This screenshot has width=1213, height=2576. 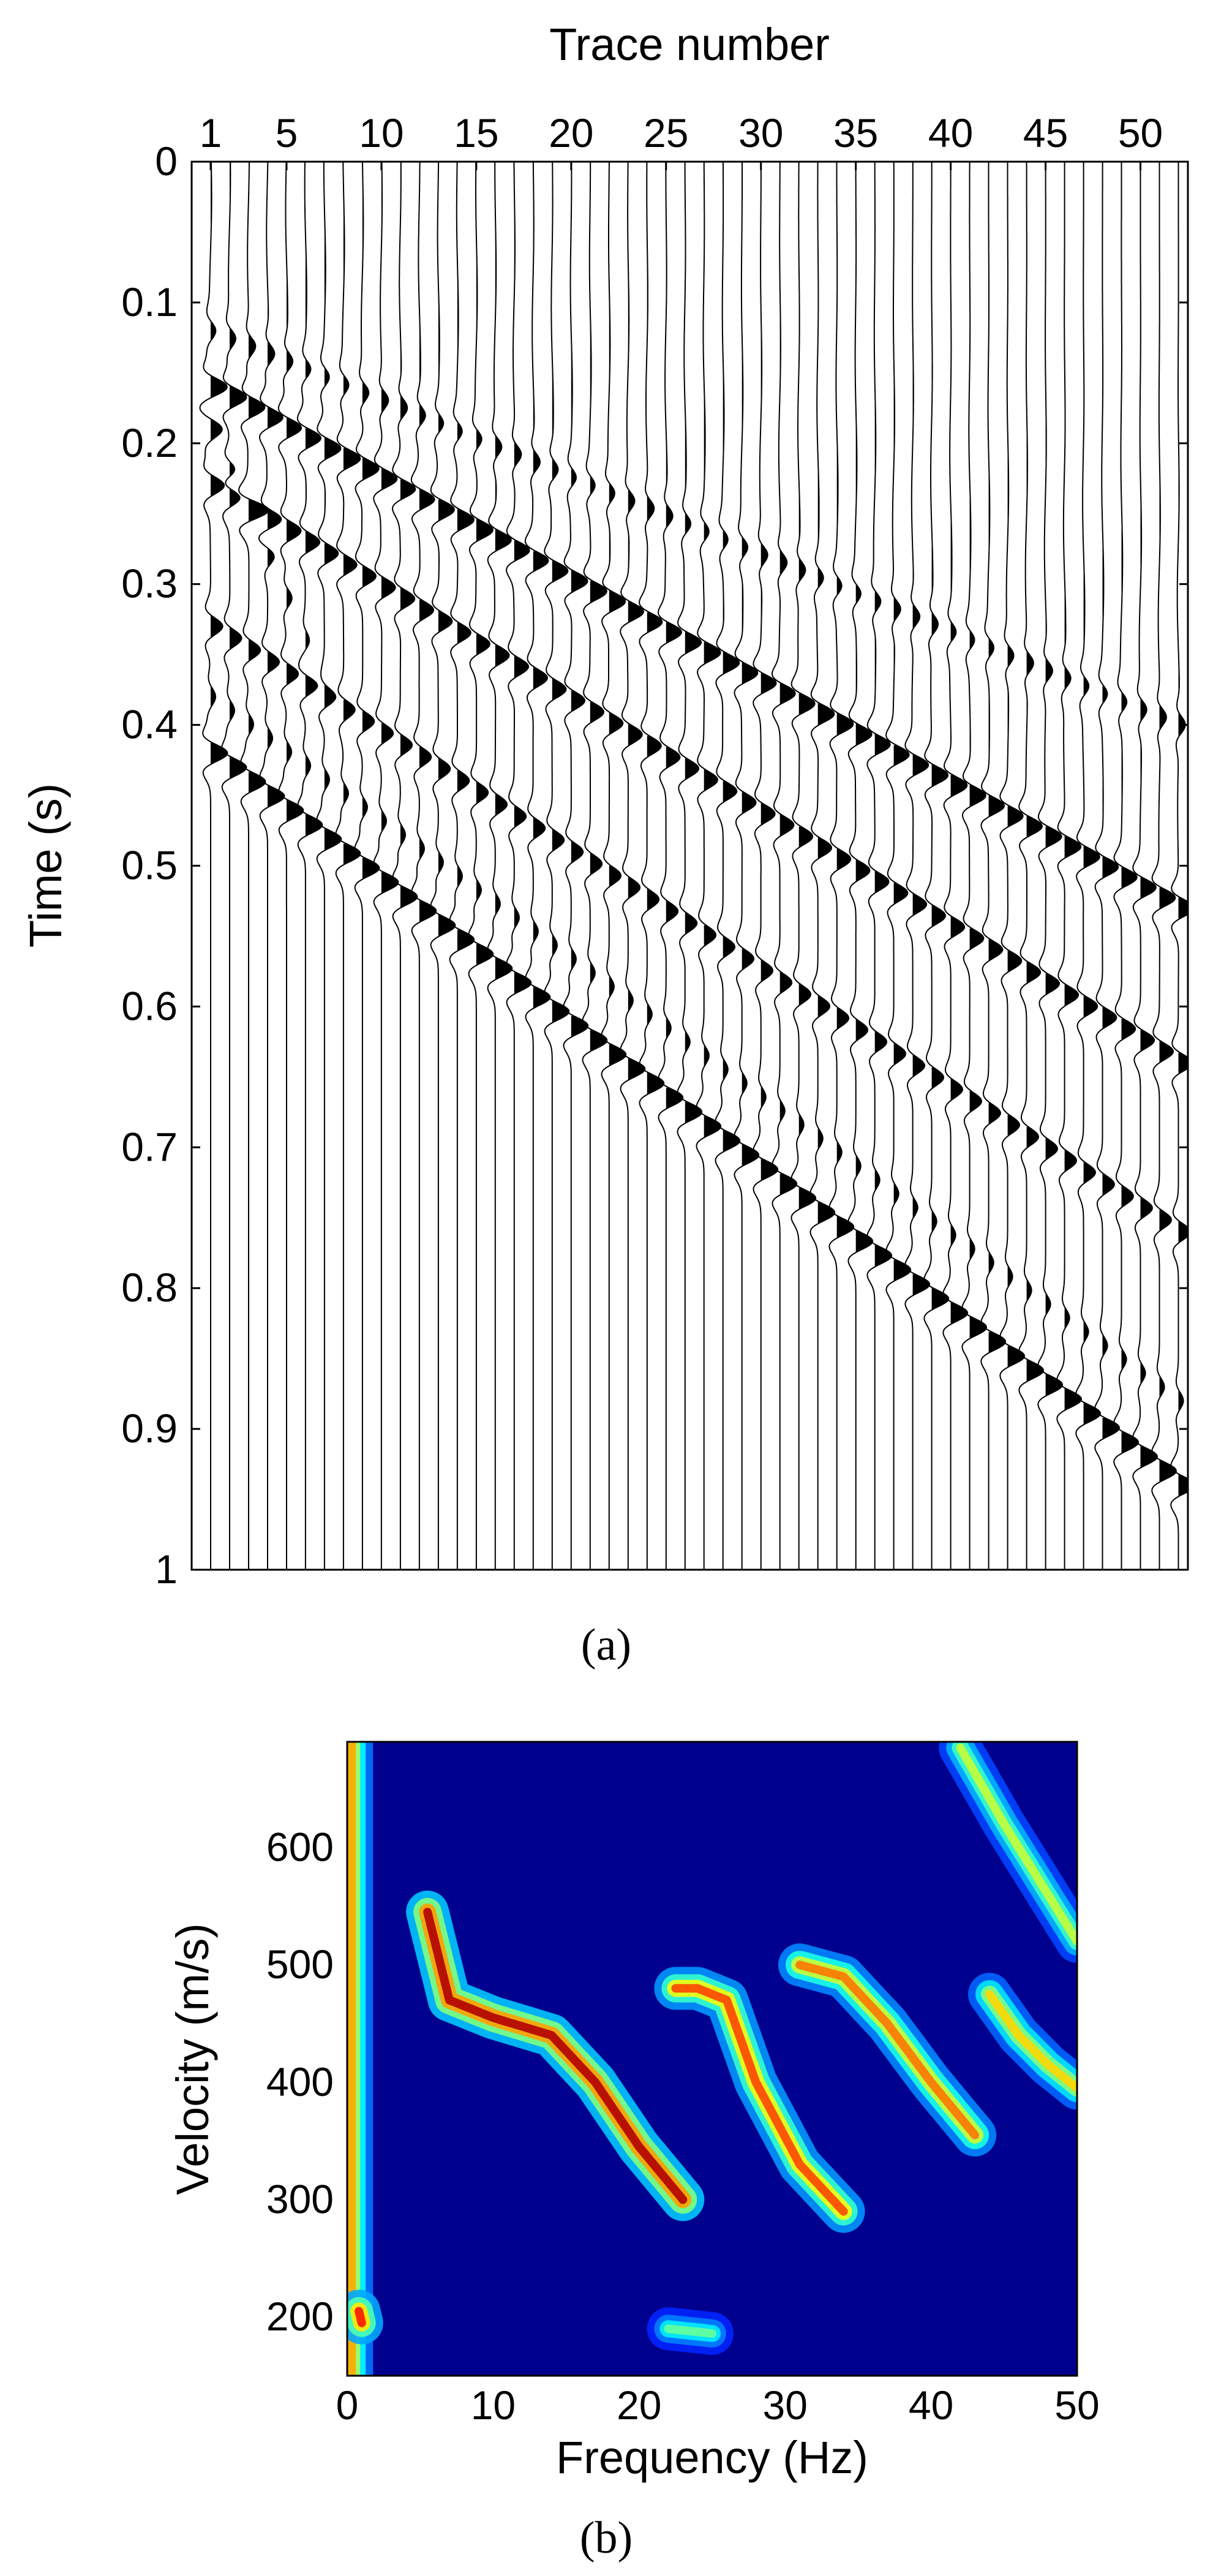 What do you see at coordinates (287, 133) in the screenshot?
I see `x-tick-label: 5` at bounding box center [287, 133].